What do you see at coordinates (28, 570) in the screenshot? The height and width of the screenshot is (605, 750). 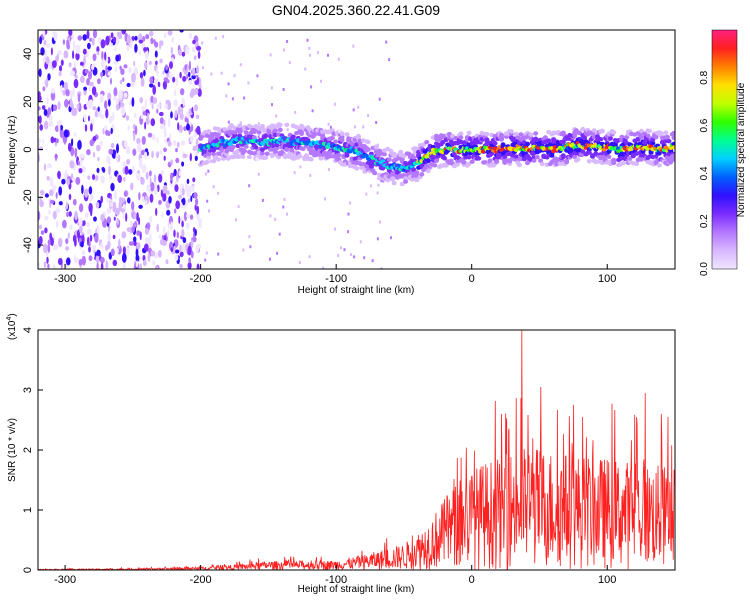 I see `y-tick-label: 0` at bounding box center [28, 570].